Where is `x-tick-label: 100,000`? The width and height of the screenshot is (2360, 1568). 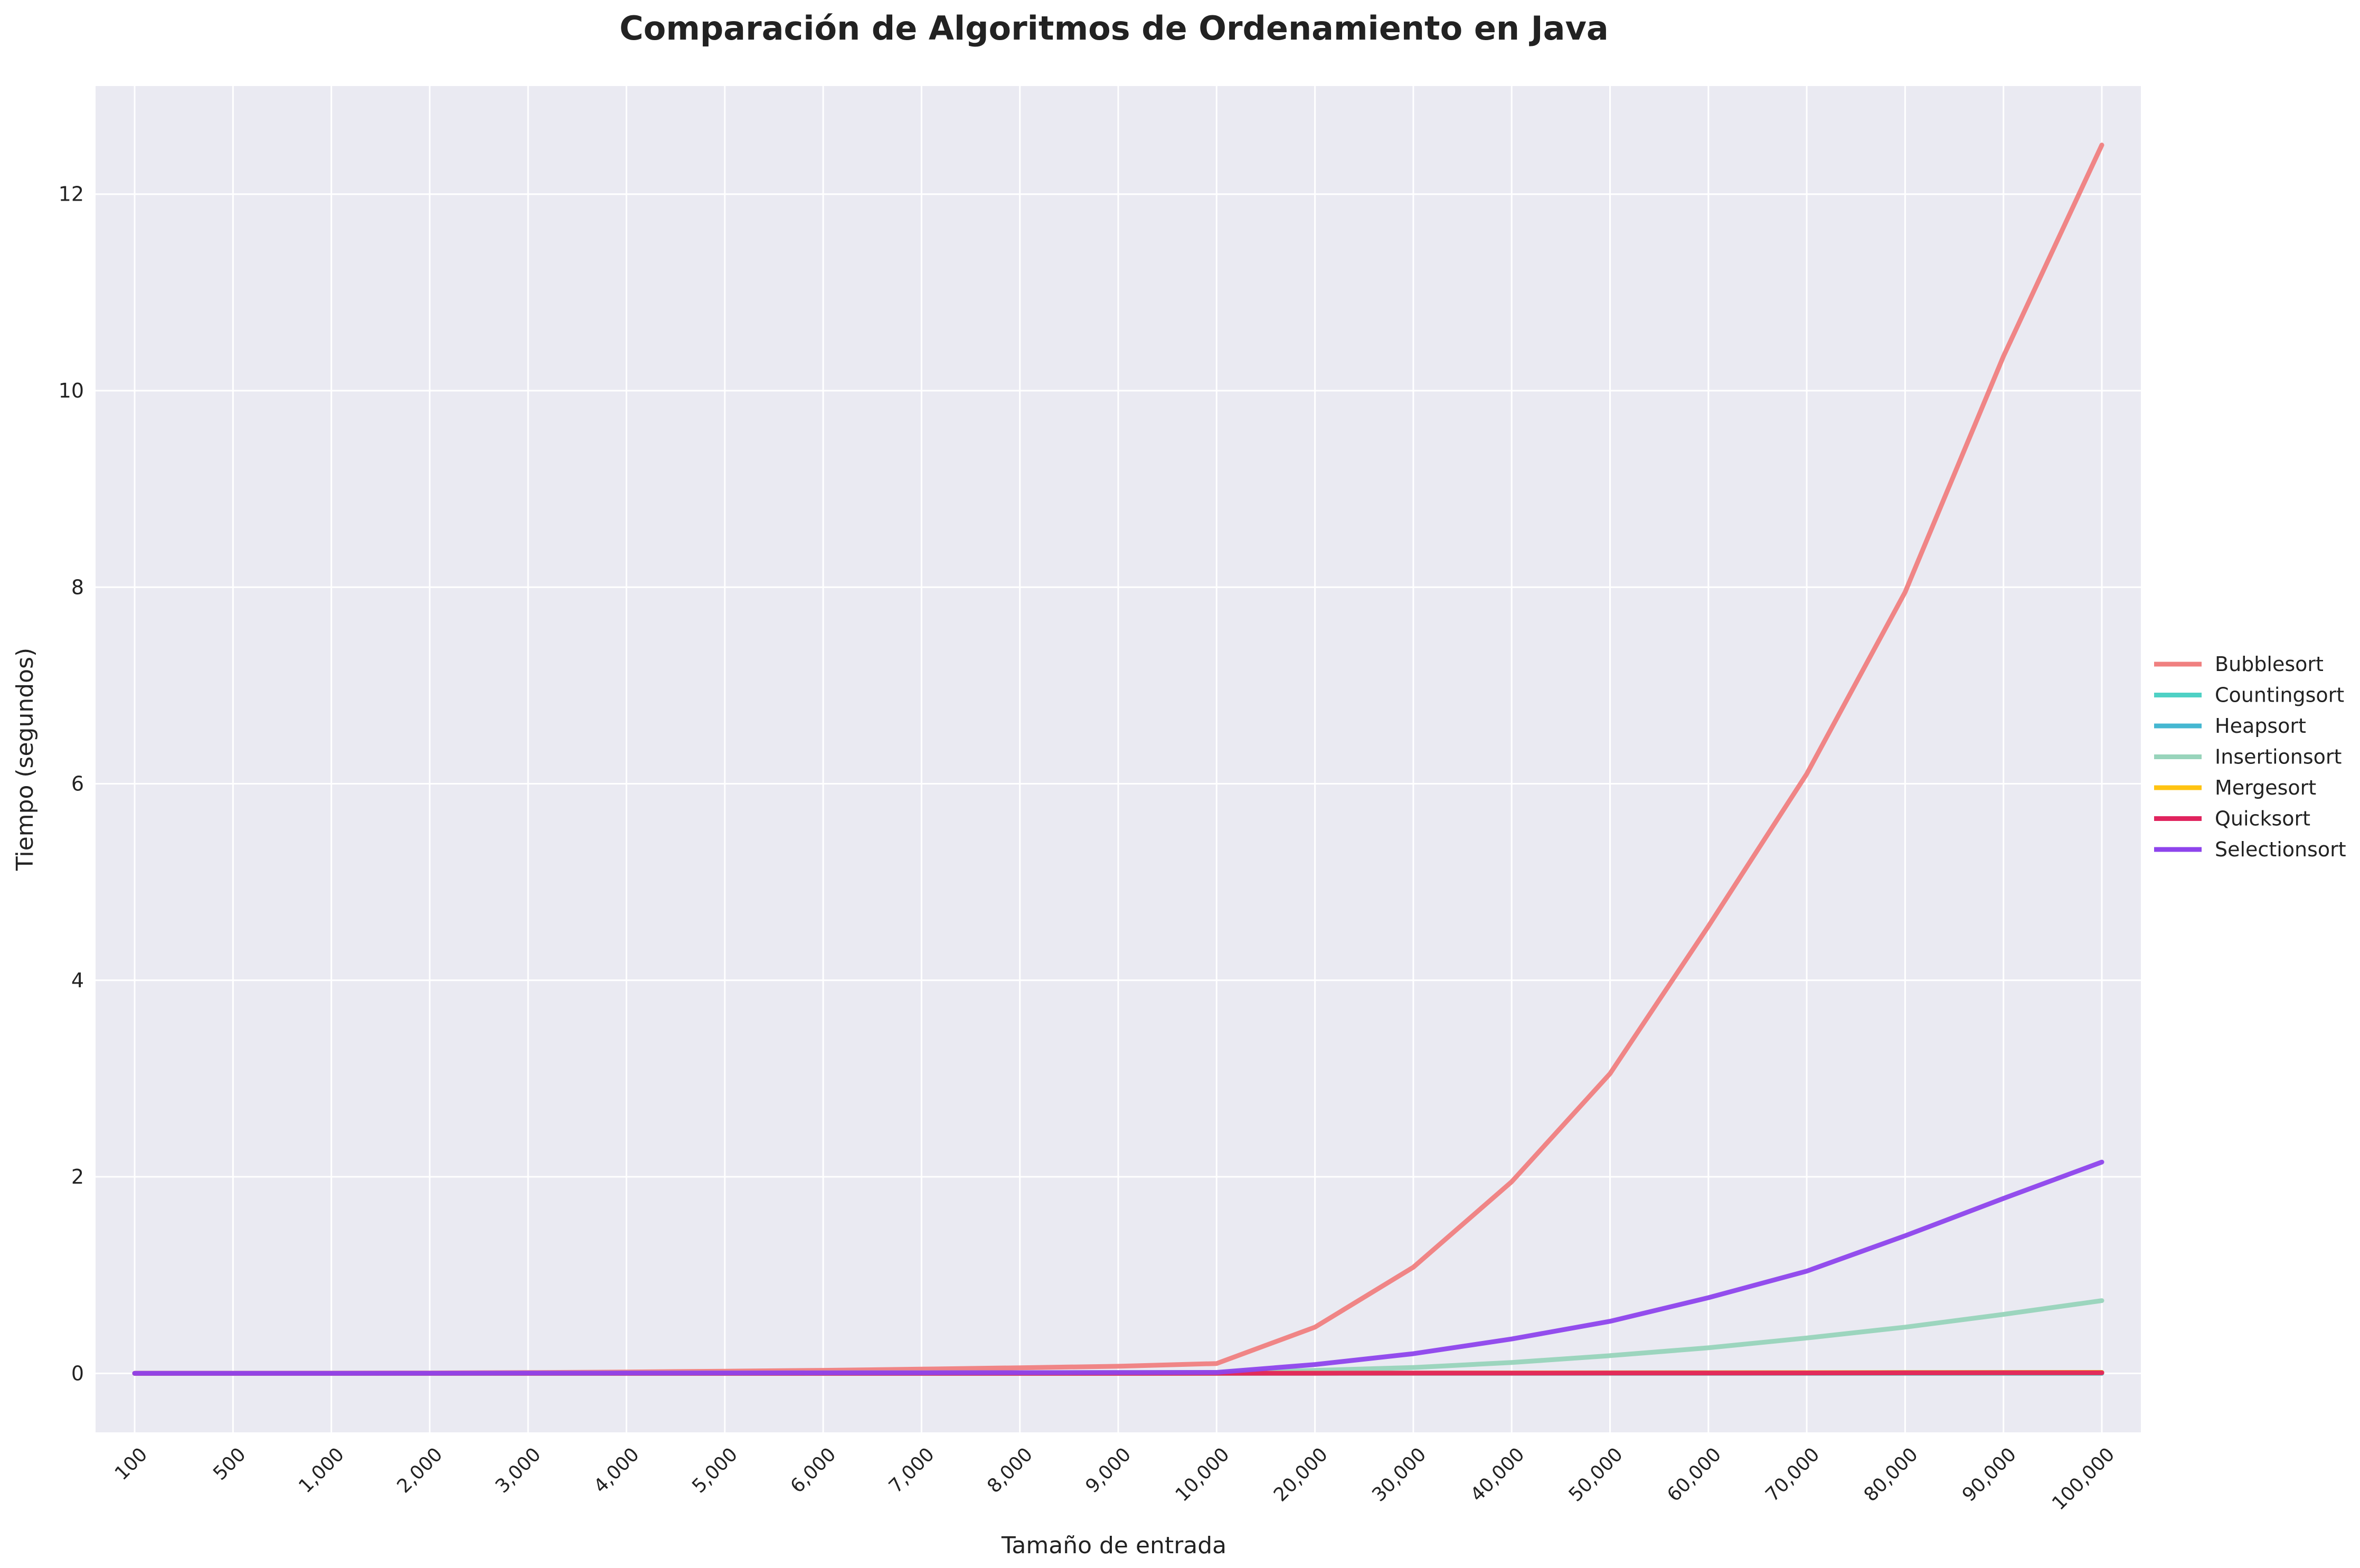
x-tick-label: 100,000 is located at coordinates (2083, 1479).